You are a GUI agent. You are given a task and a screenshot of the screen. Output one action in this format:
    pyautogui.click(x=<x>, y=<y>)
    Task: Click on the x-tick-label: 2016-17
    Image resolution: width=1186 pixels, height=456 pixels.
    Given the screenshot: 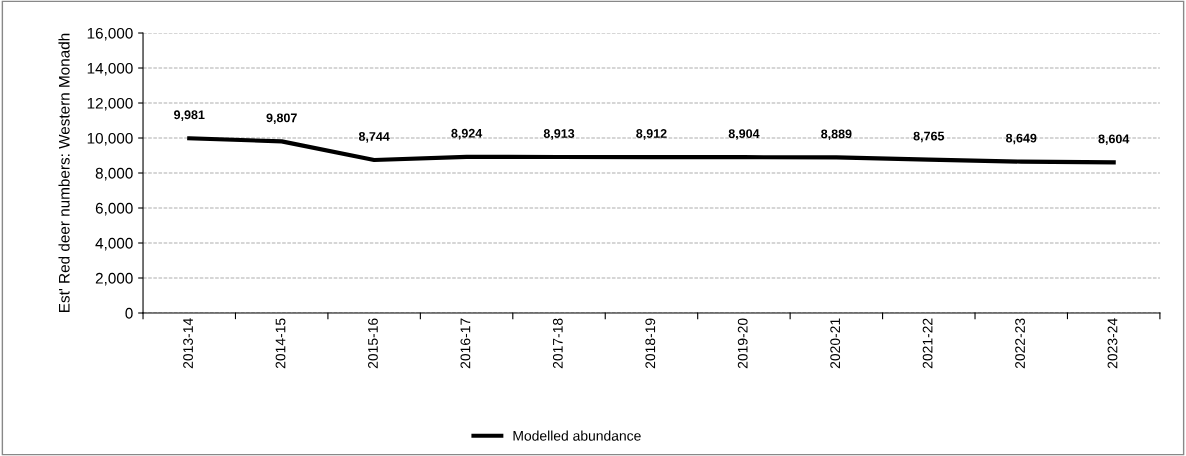 What is the action you would take?
    pyautogui.click(x=465, y=343)
    